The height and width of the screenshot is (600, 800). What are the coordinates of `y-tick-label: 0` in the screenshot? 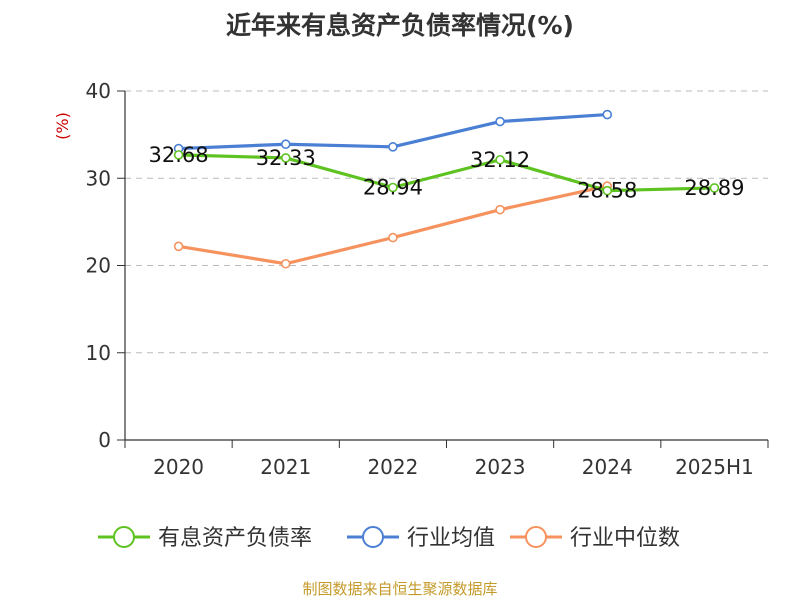 It's located at (104, 440).